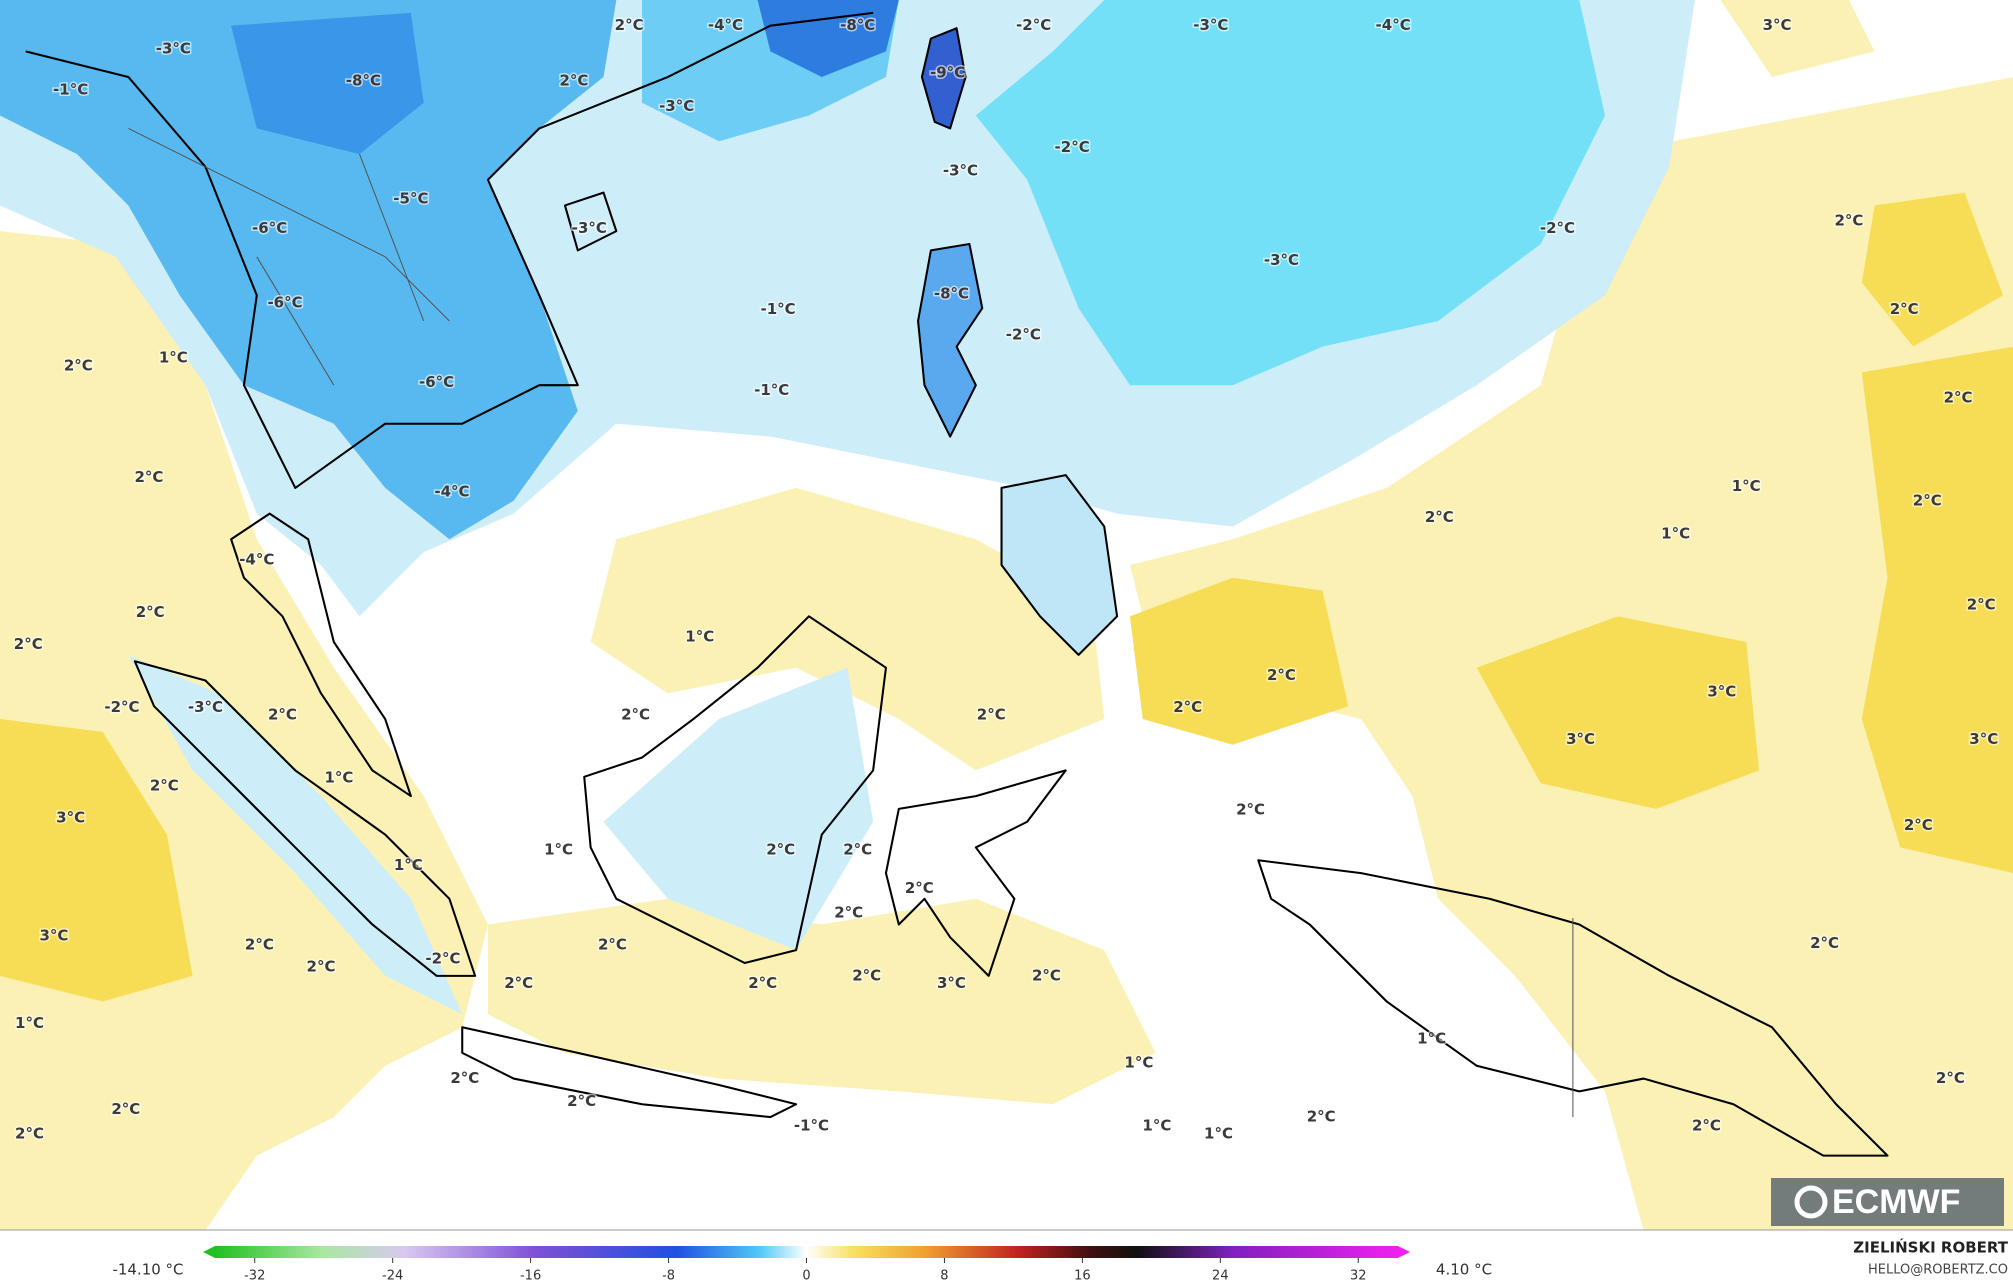  Describe the element at coordinates (944, 1276) in the screenshot. I see `colorbar-tick-label: 8` at that location.